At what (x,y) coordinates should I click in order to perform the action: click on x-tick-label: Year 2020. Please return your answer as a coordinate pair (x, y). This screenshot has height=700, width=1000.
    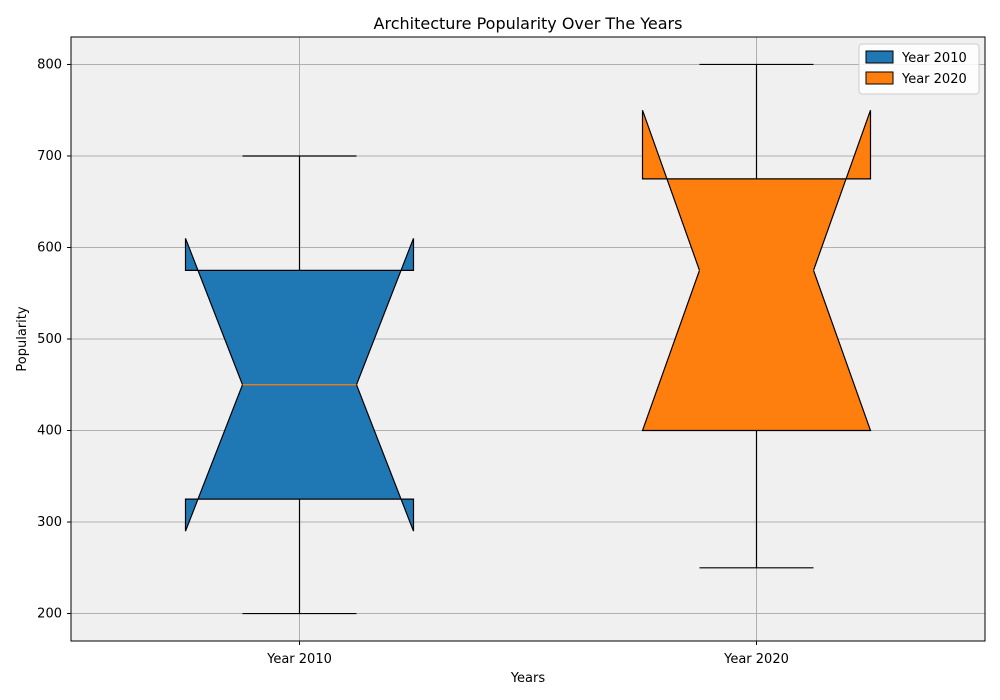
    Looking at the image, I should click on (756, 659).